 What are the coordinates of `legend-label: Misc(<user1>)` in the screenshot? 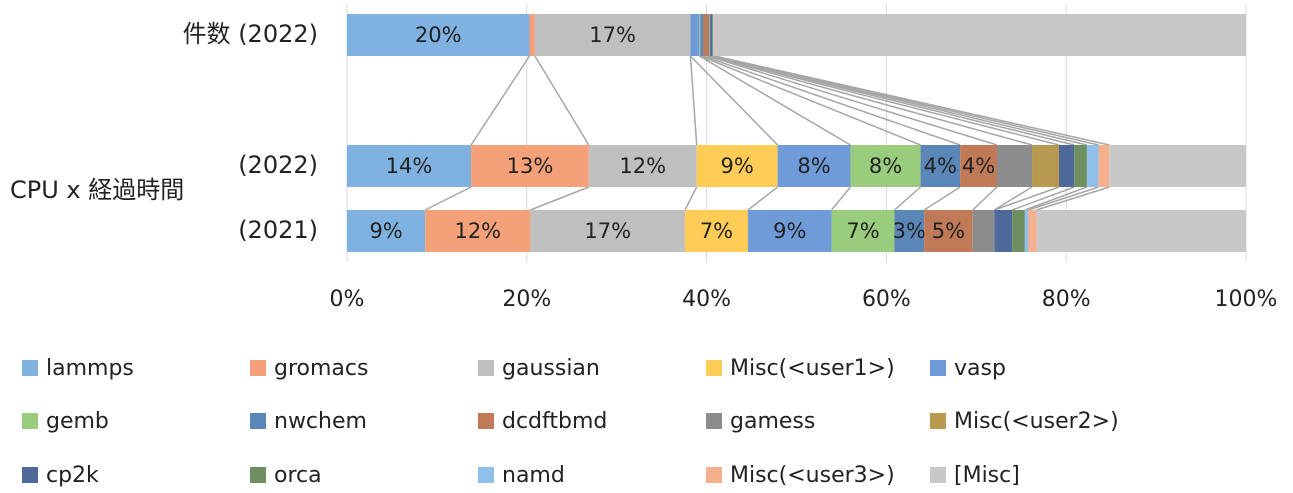 It's located at (812, 368).